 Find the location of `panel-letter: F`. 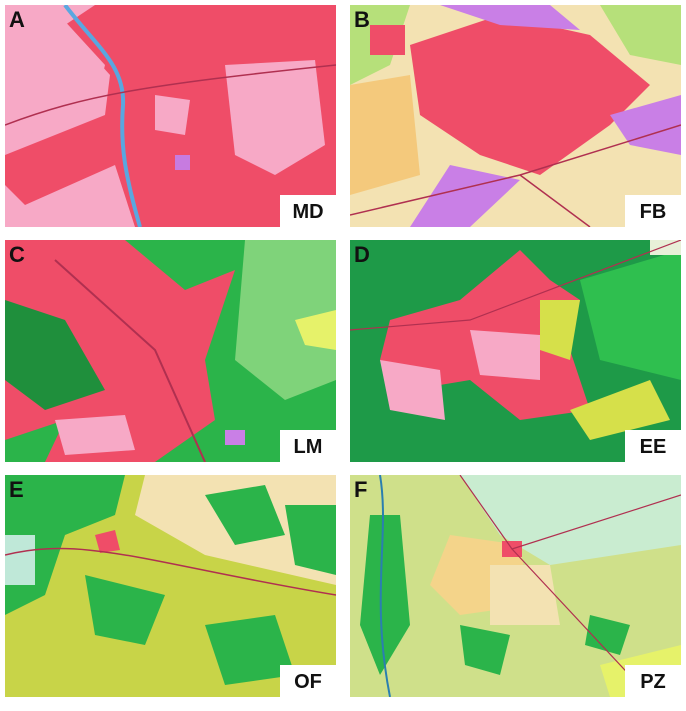

panel-letter: F is located at coordinates (360, 489).